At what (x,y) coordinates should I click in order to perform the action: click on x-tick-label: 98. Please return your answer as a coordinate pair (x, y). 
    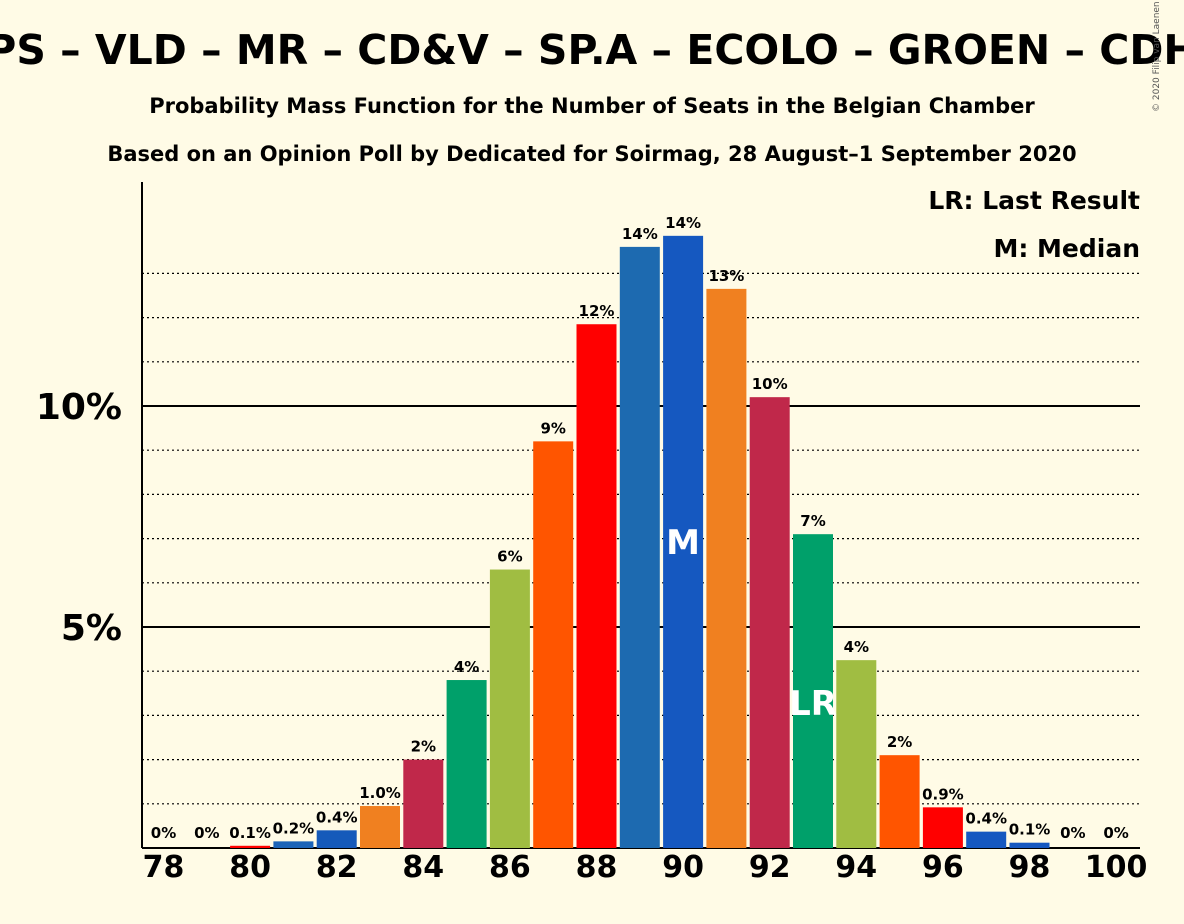
    Looking at the image, I should click on (1030, 867).